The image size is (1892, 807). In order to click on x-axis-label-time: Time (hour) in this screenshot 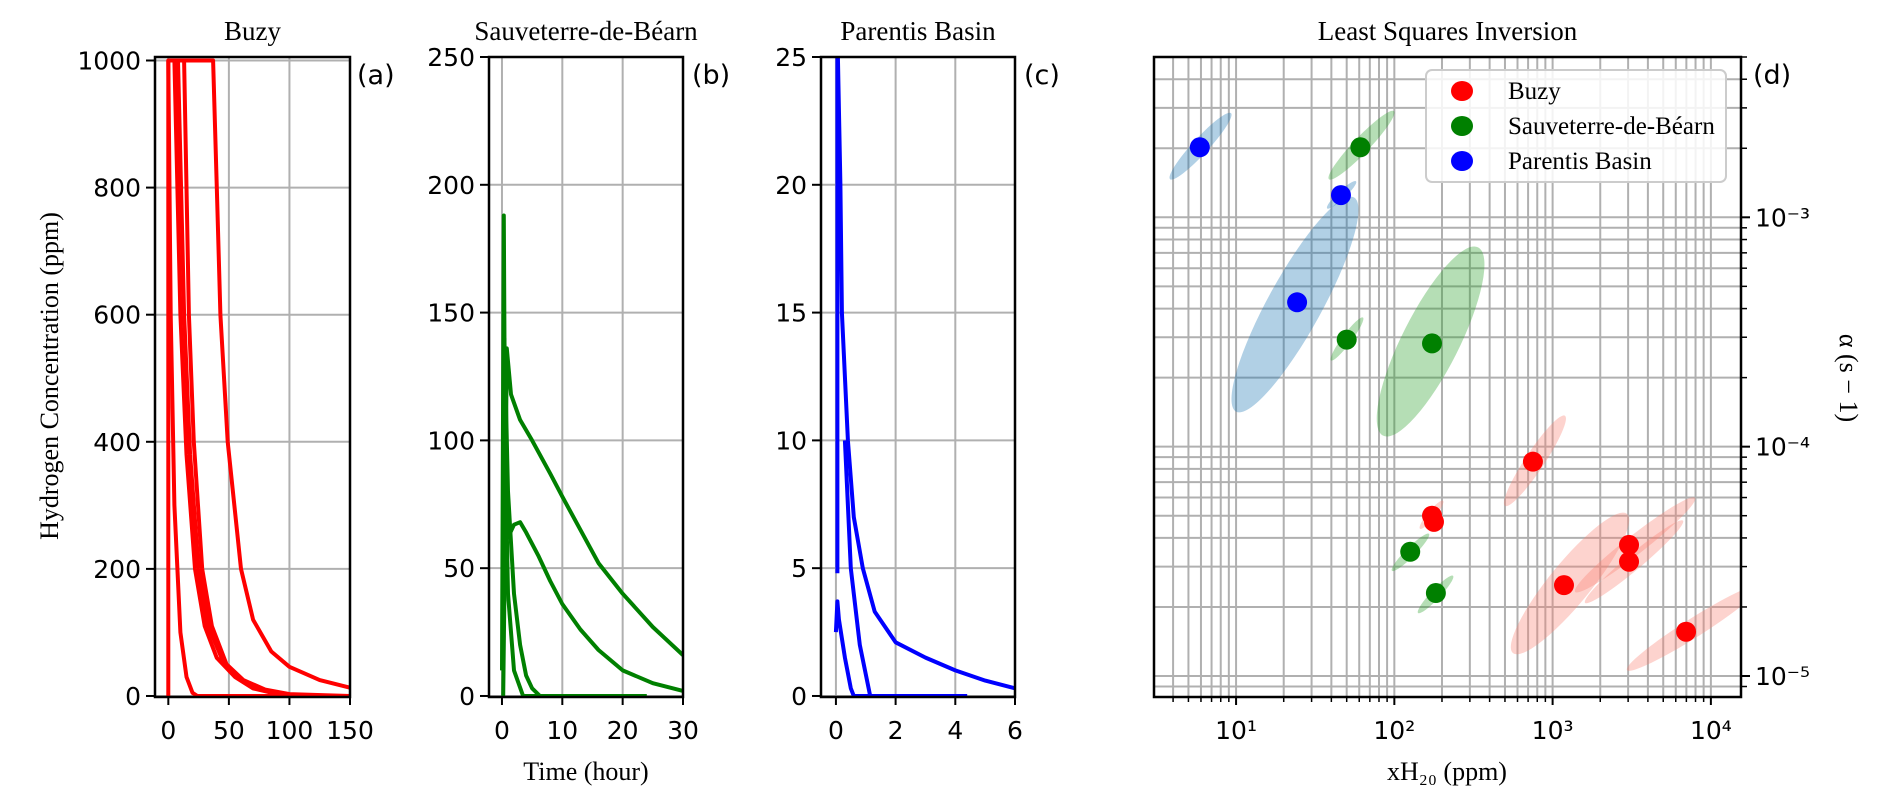, I will do `click(585, 771)`.